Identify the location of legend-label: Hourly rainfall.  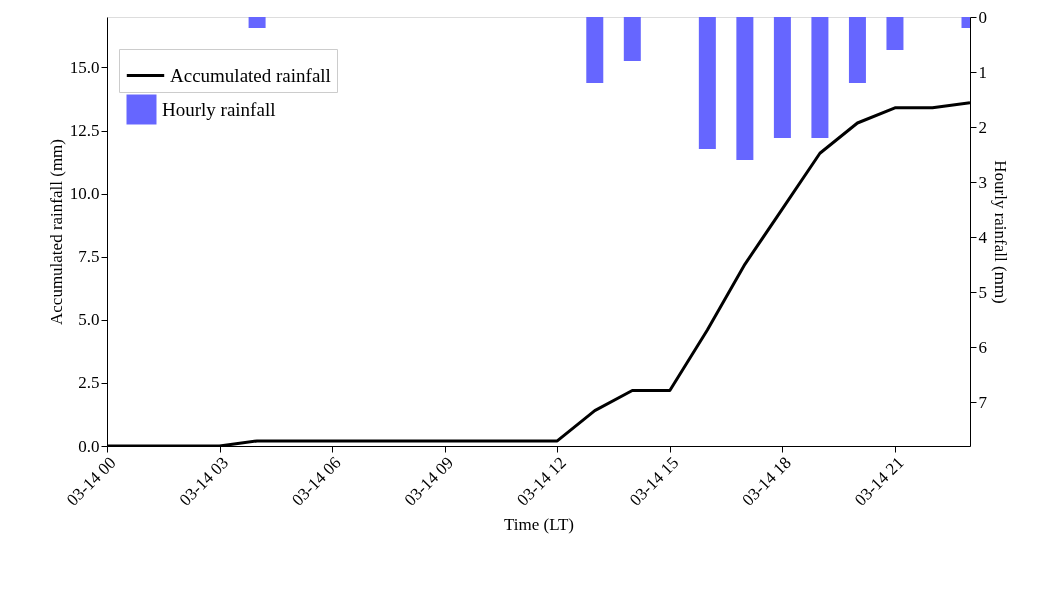
(219, 109).